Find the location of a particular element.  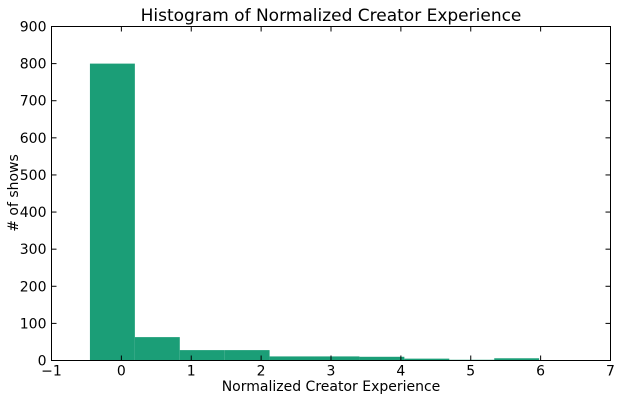

x-tick-label: −1 is located at coordinates (51, 372).